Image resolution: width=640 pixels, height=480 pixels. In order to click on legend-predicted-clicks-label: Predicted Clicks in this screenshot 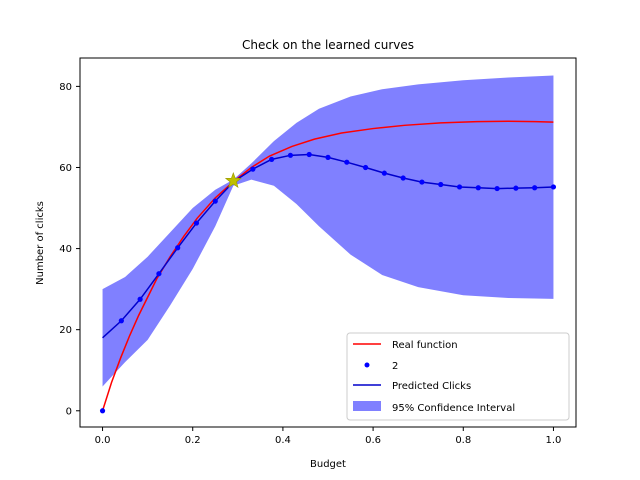, I will do `click(431, 386)`.